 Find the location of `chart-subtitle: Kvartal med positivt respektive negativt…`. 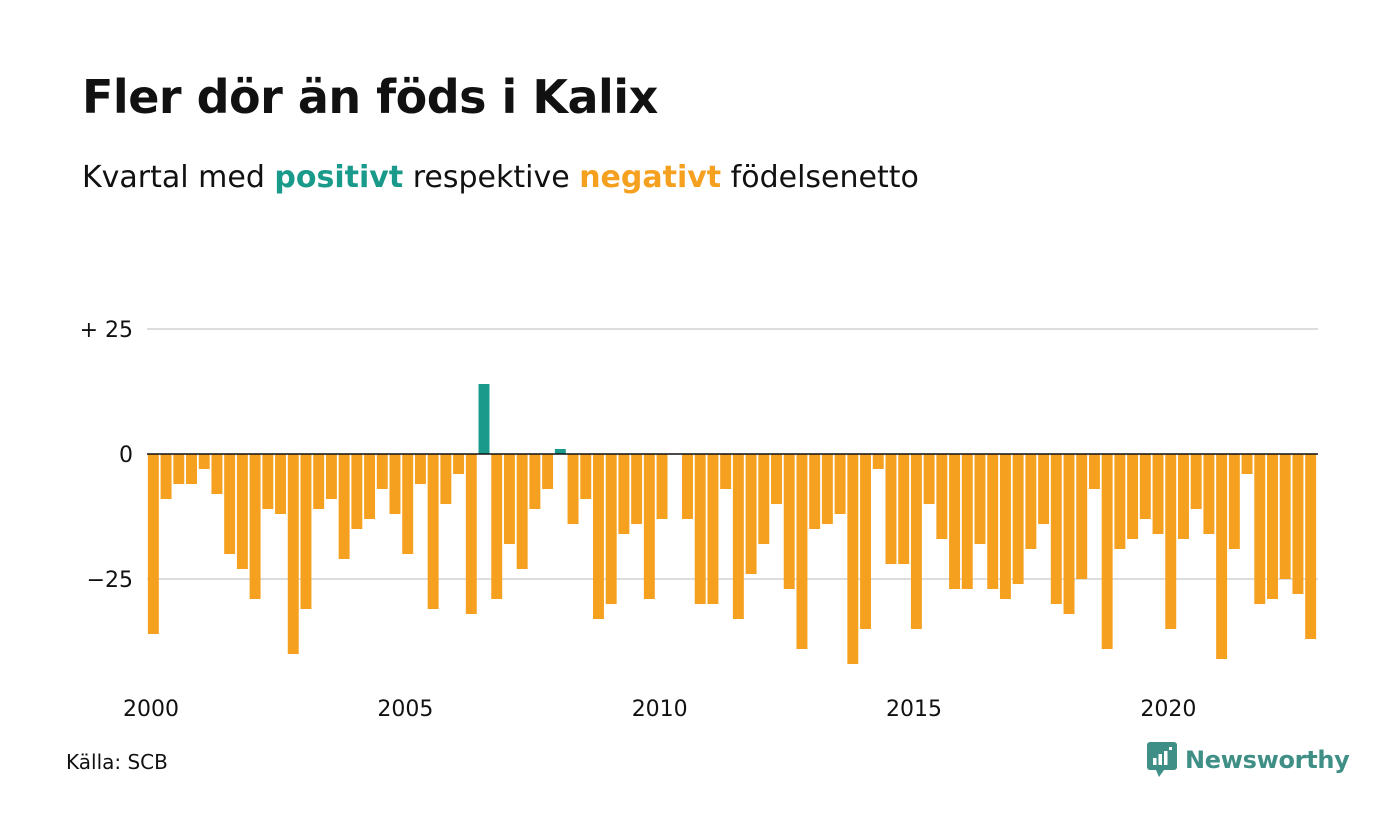

chart-subtitle: Kvartal med positivt respektive negativt… is located at coordinates (500, 177).